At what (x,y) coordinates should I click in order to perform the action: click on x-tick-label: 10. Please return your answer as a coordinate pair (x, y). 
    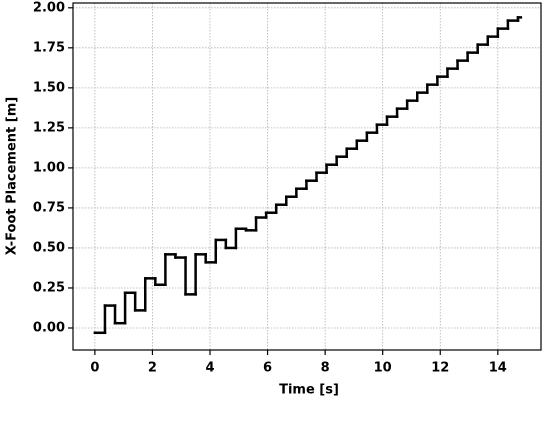
    Looking at the image, I should click on (383, 368).